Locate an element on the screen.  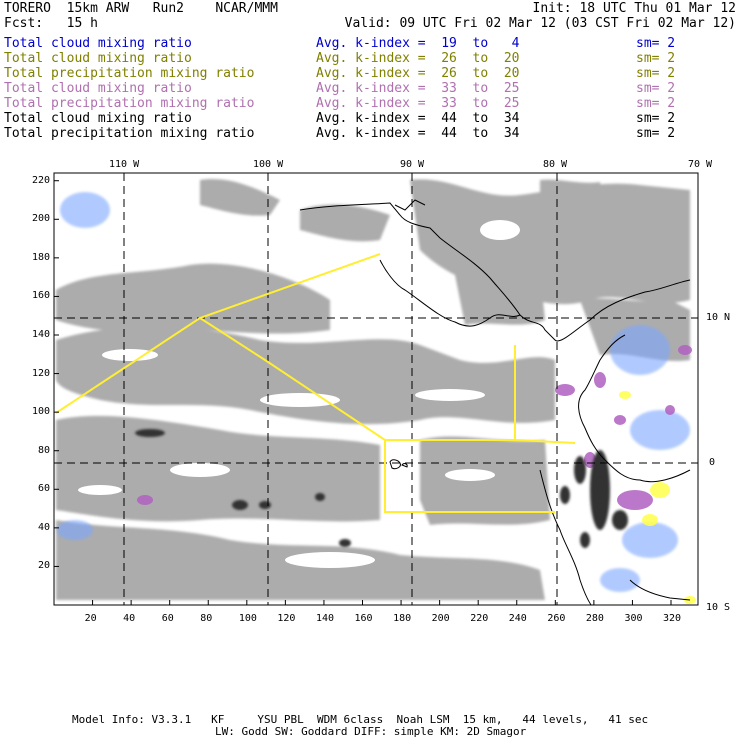
header-init-time: Init: 18 UTC Thu 01 Mar 12 is located at coordinates (634, 8).